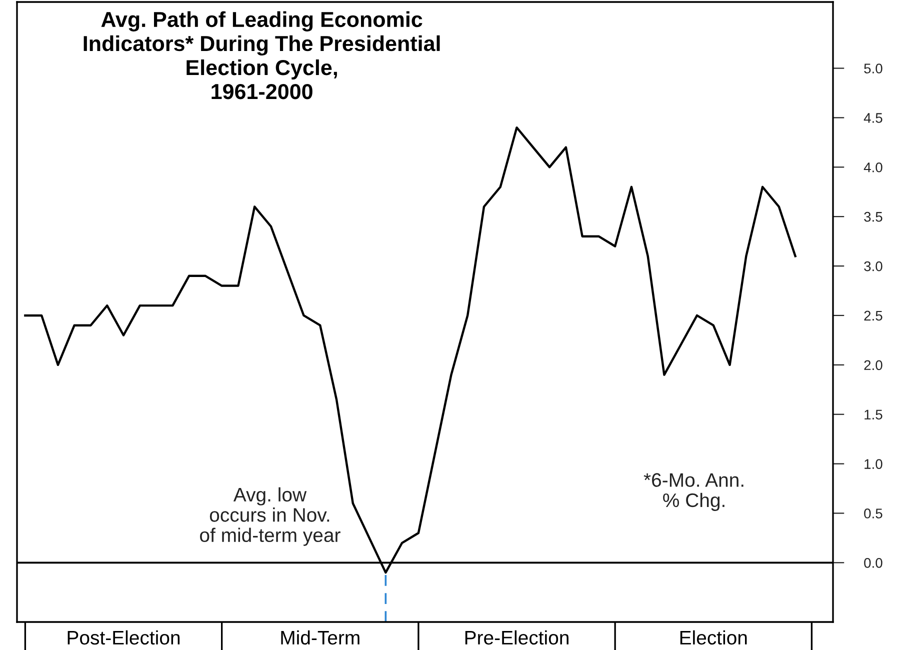  I want to click on text: Avg. Path of Leading Economic Indicators* During The Presidential Election Cycle, 1961-2000, so click(262, 55).